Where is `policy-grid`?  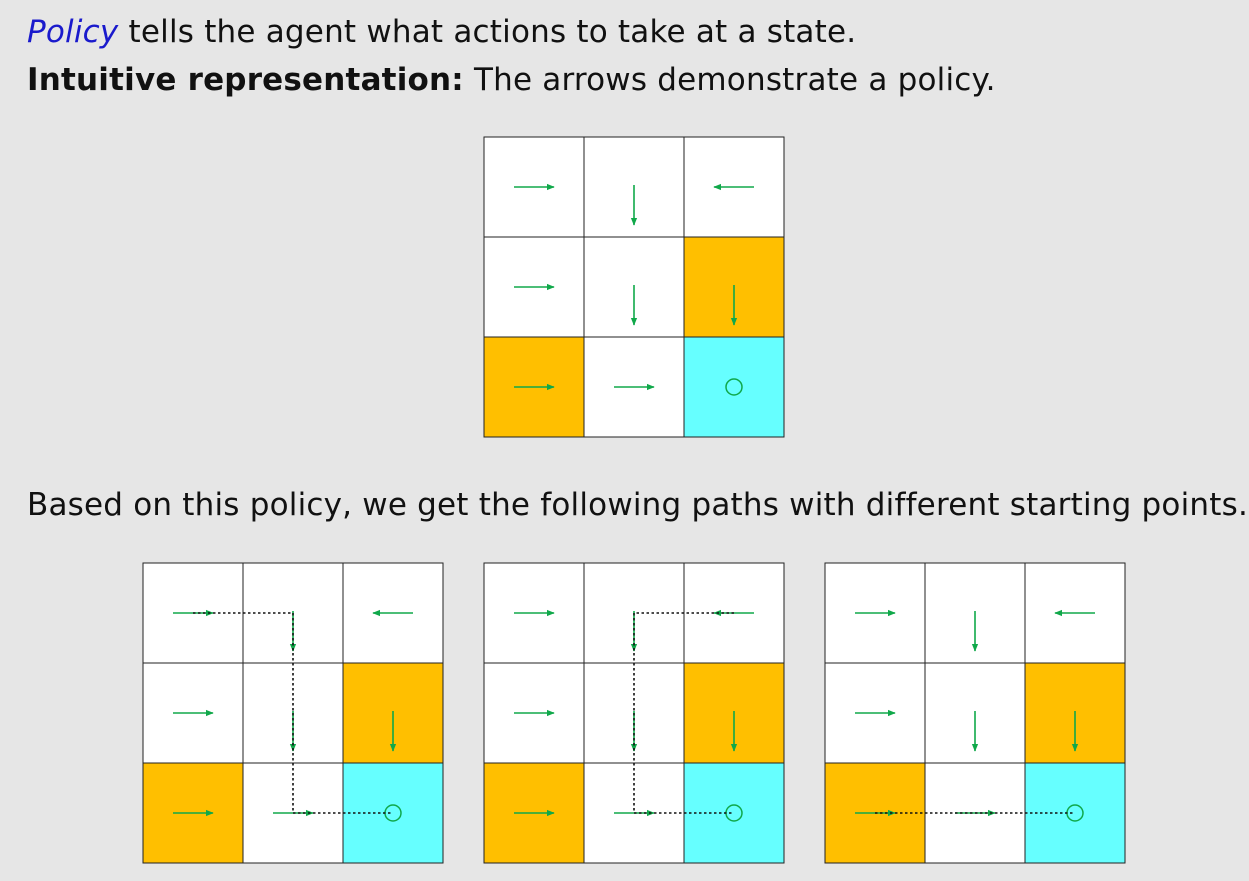 policy-grid is located at coordinates (634, 287).